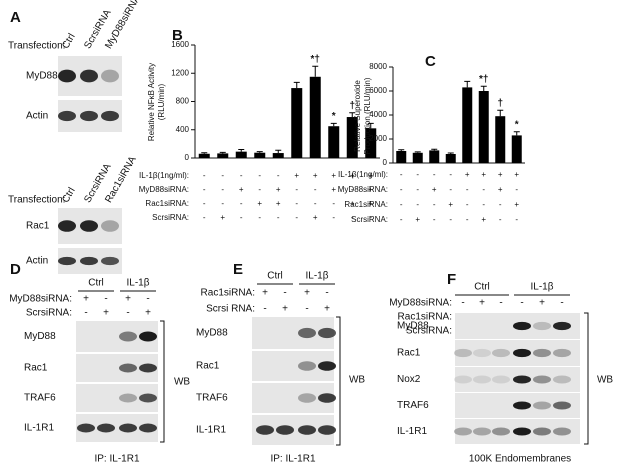  Describe the element at coordinates (378, 66) in the screenshot. I see `y-tick-label: 8000` at that location.